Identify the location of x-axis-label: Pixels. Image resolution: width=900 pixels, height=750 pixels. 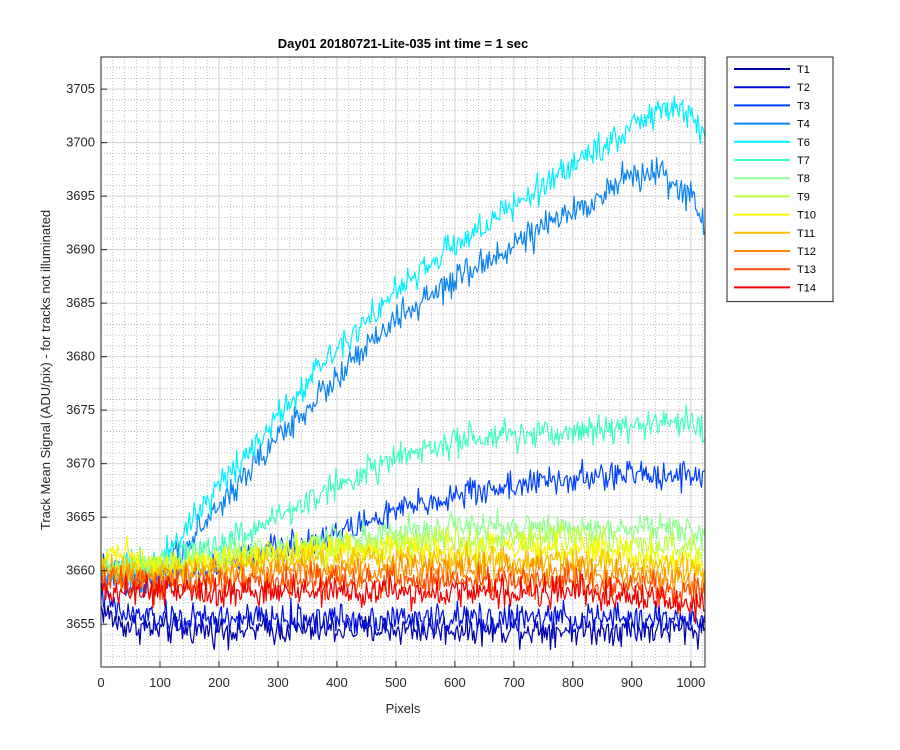
(403, 708).